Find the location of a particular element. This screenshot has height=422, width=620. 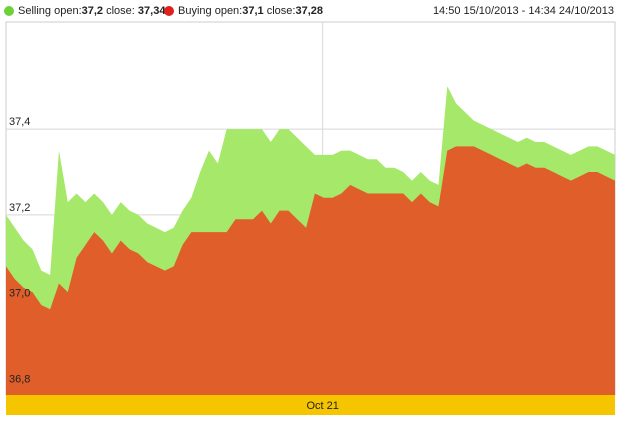

selling-color-dot is located at coordinates (9, 11).